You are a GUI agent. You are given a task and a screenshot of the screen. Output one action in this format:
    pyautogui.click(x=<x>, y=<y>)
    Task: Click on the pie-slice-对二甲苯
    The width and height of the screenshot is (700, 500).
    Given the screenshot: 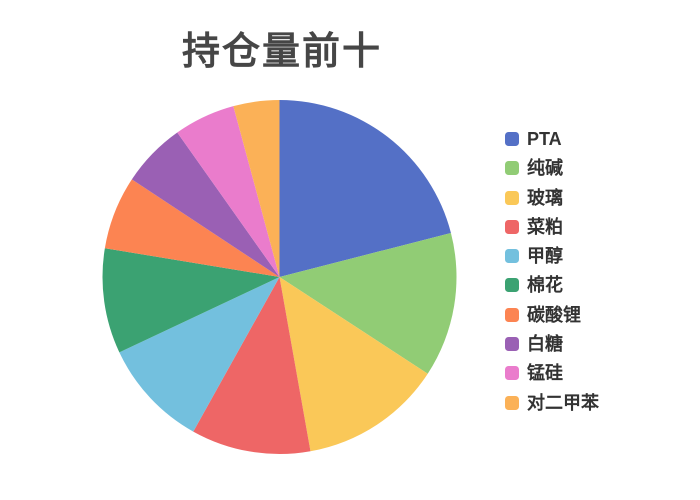 What is the action you would take?
    pyautogui.click(x=256, y=188)
    